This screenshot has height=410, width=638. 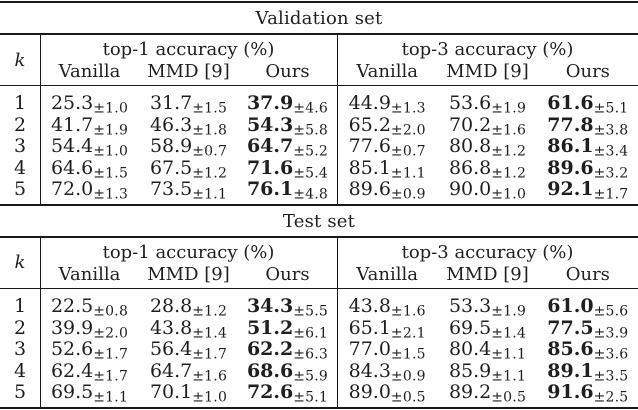 What do you see at coordinates (171, 189) in the screenshot?
I see `value: 73.5` at bounding box center [171, 189].